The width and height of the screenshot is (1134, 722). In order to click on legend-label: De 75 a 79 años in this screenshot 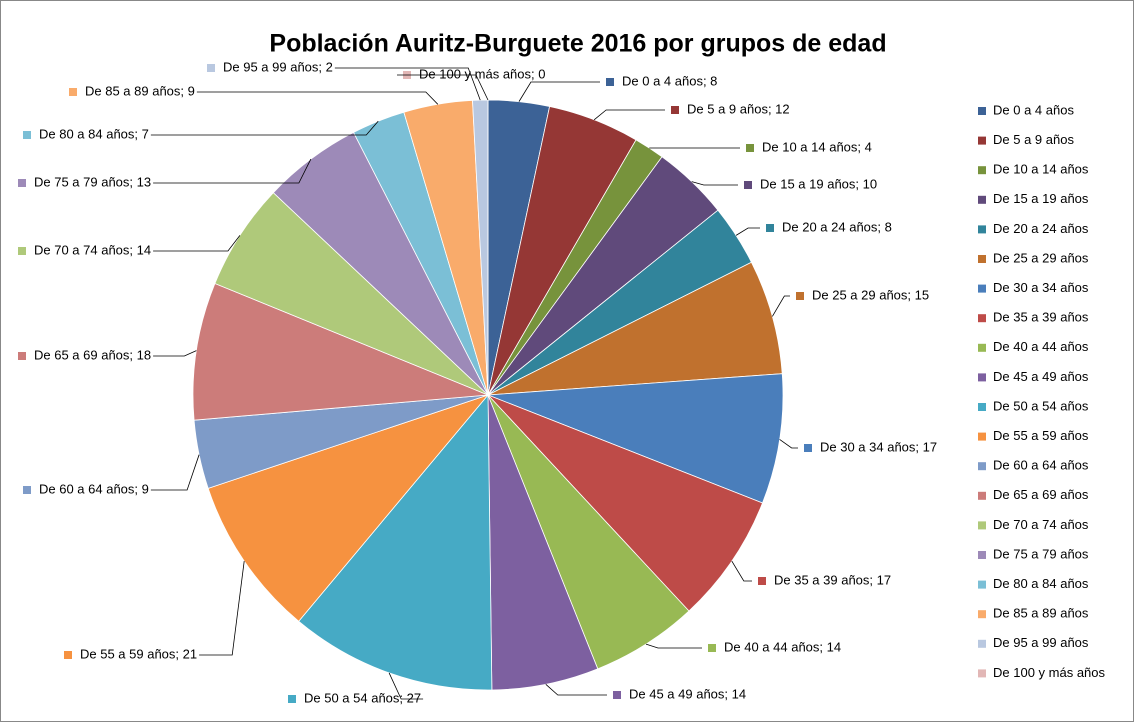, I will do `click(1041, 553)`.